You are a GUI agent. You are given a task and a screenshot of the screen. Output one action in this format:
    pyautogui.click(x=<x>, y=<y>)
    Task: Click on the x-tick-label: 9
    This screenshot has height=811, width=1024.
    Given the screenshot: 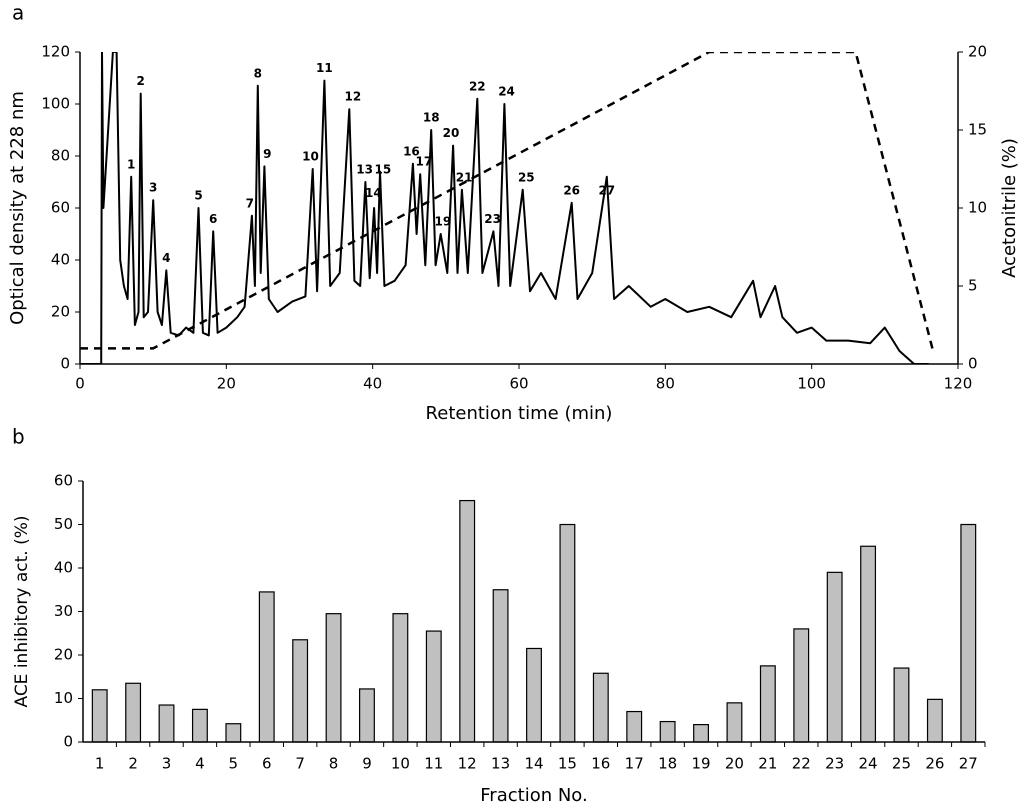 What is the action you would take?
    pyautogui.click(x=367, y=764)
    